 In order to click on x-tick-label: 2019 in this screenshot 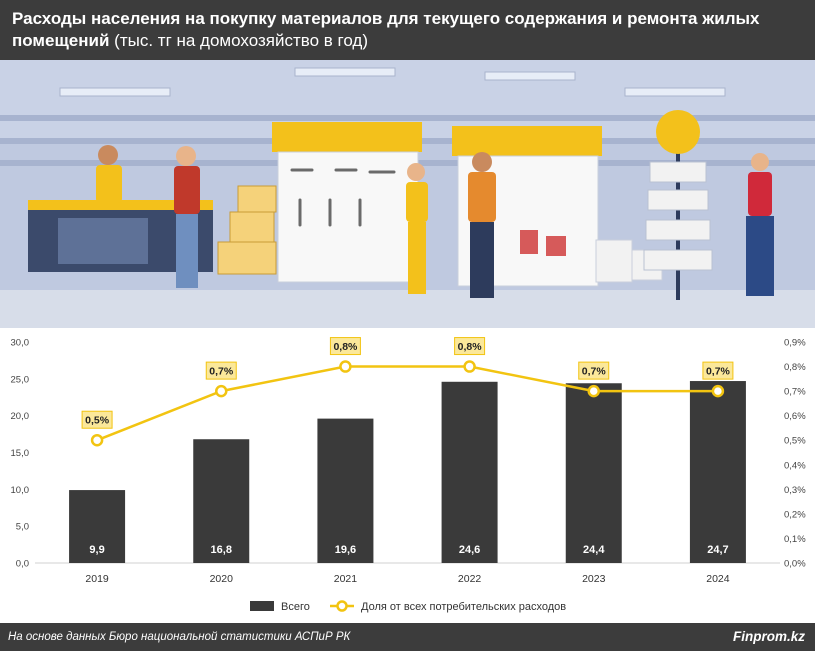, I will do `click(97, 579)`.